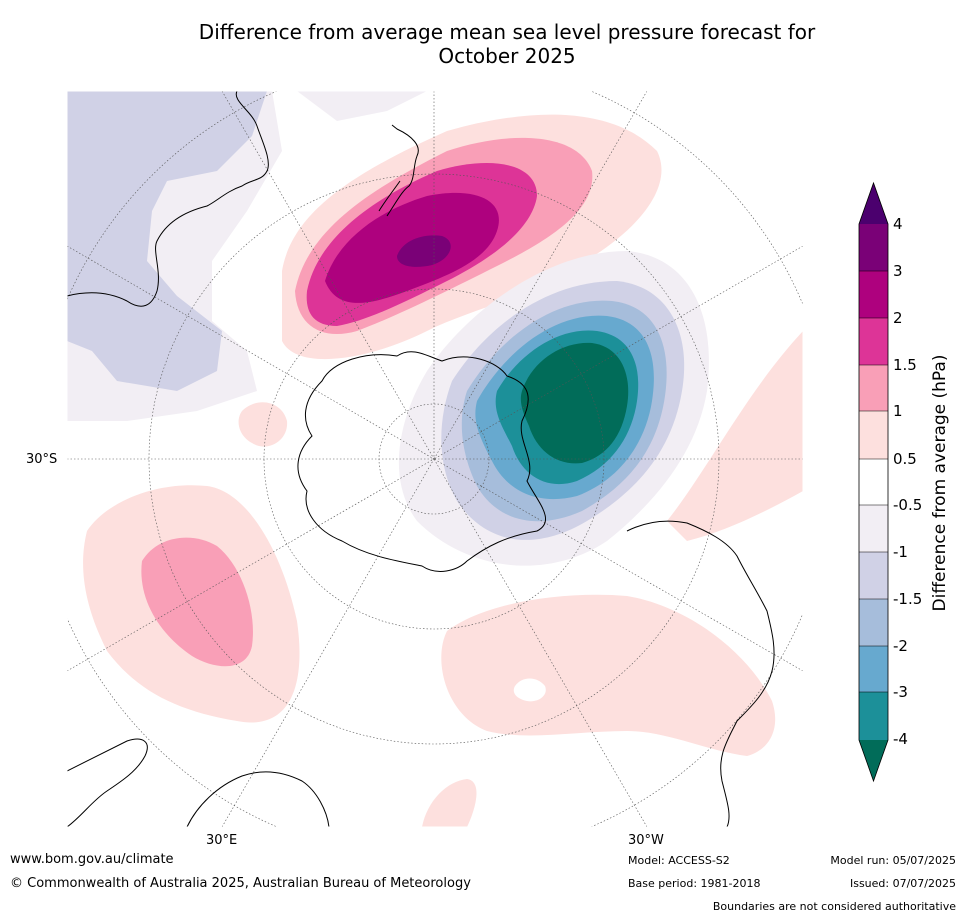  I want to click on colorbar-tick: -1, so click(900, 552).